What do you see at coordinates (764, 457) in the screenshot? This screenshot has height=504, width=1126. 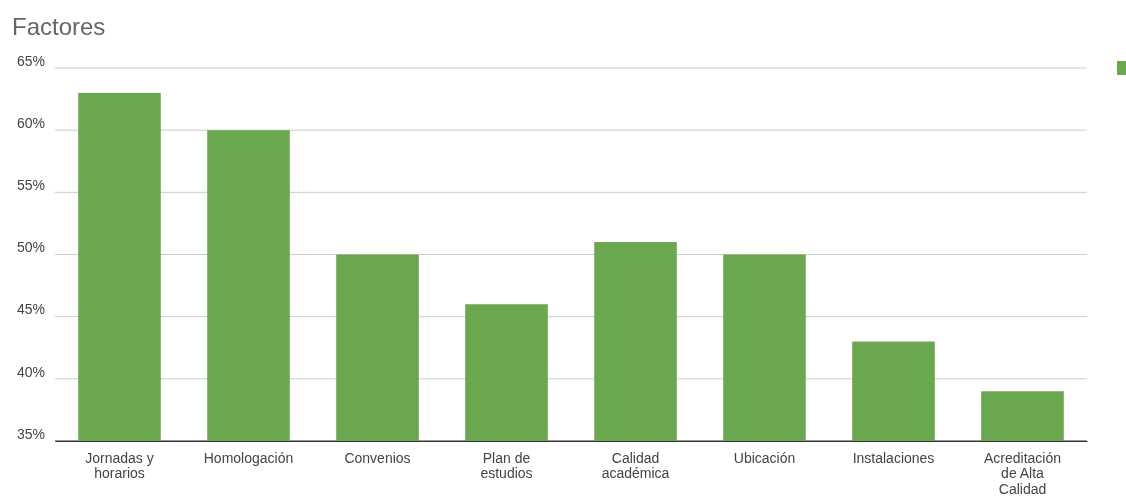 I see `x-tick-label: Ubicación` at bounding box center [764, 457].